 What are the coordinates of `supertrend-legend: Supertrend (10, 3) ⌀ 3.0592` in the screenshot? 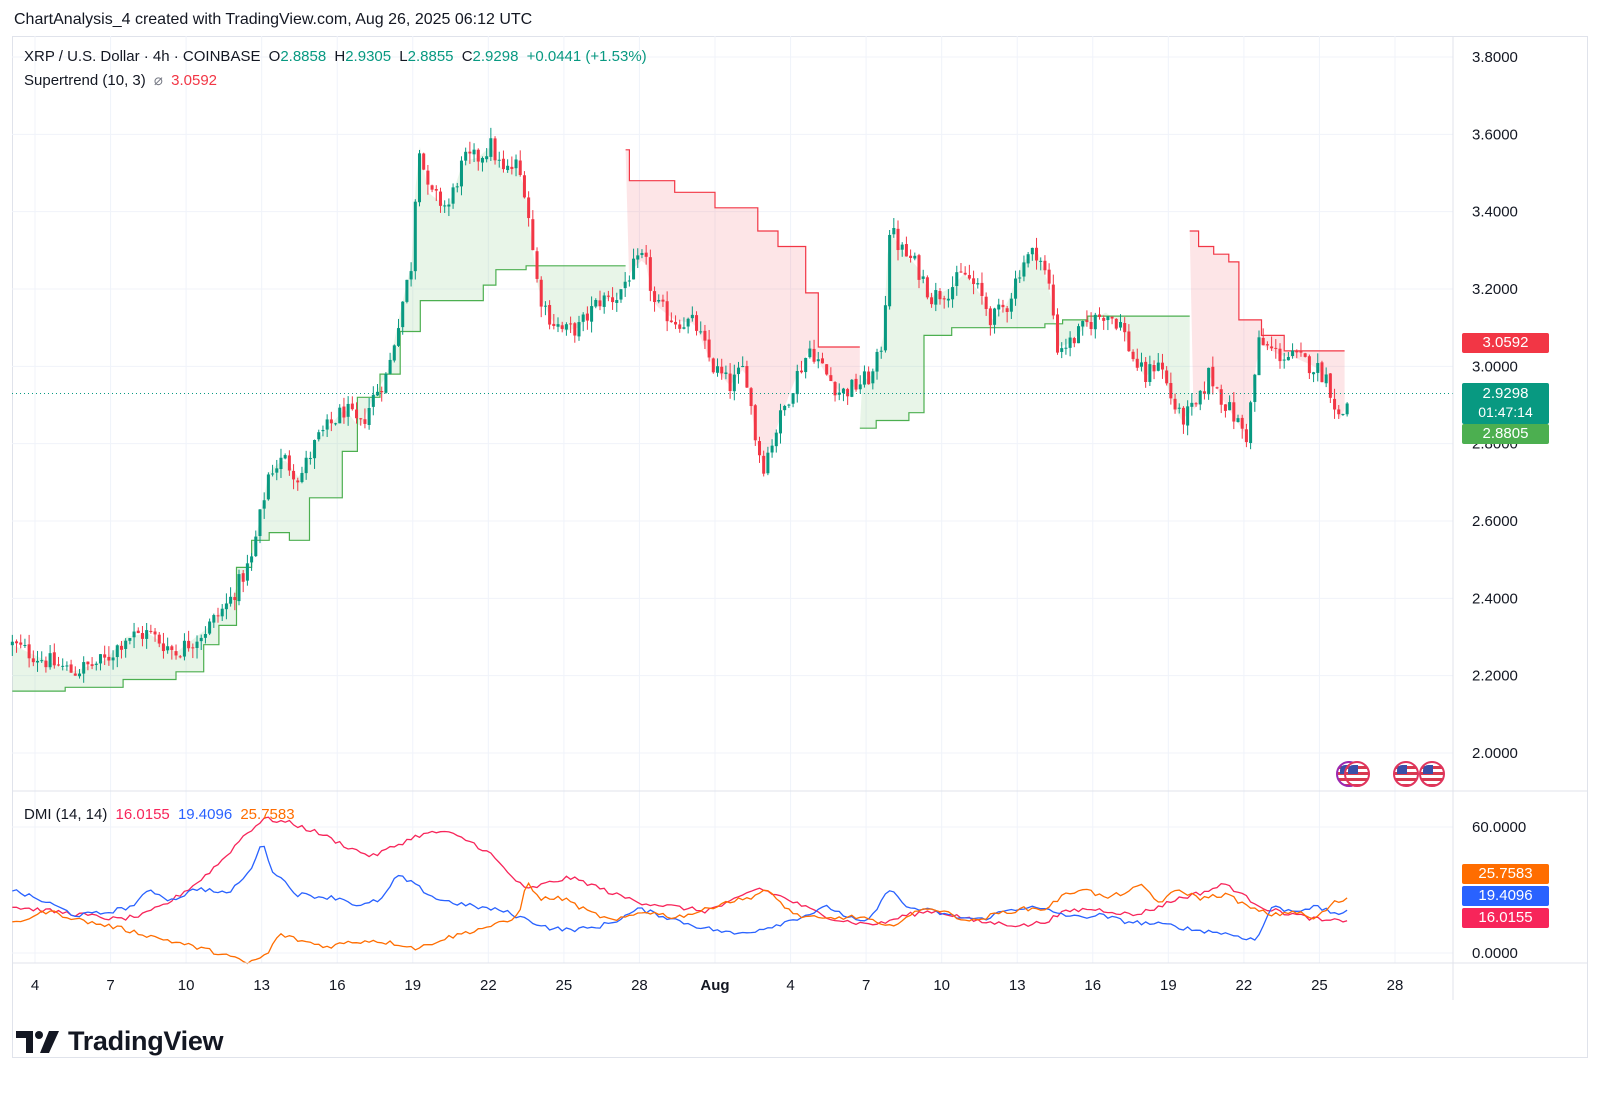 It's located at (122, 80).